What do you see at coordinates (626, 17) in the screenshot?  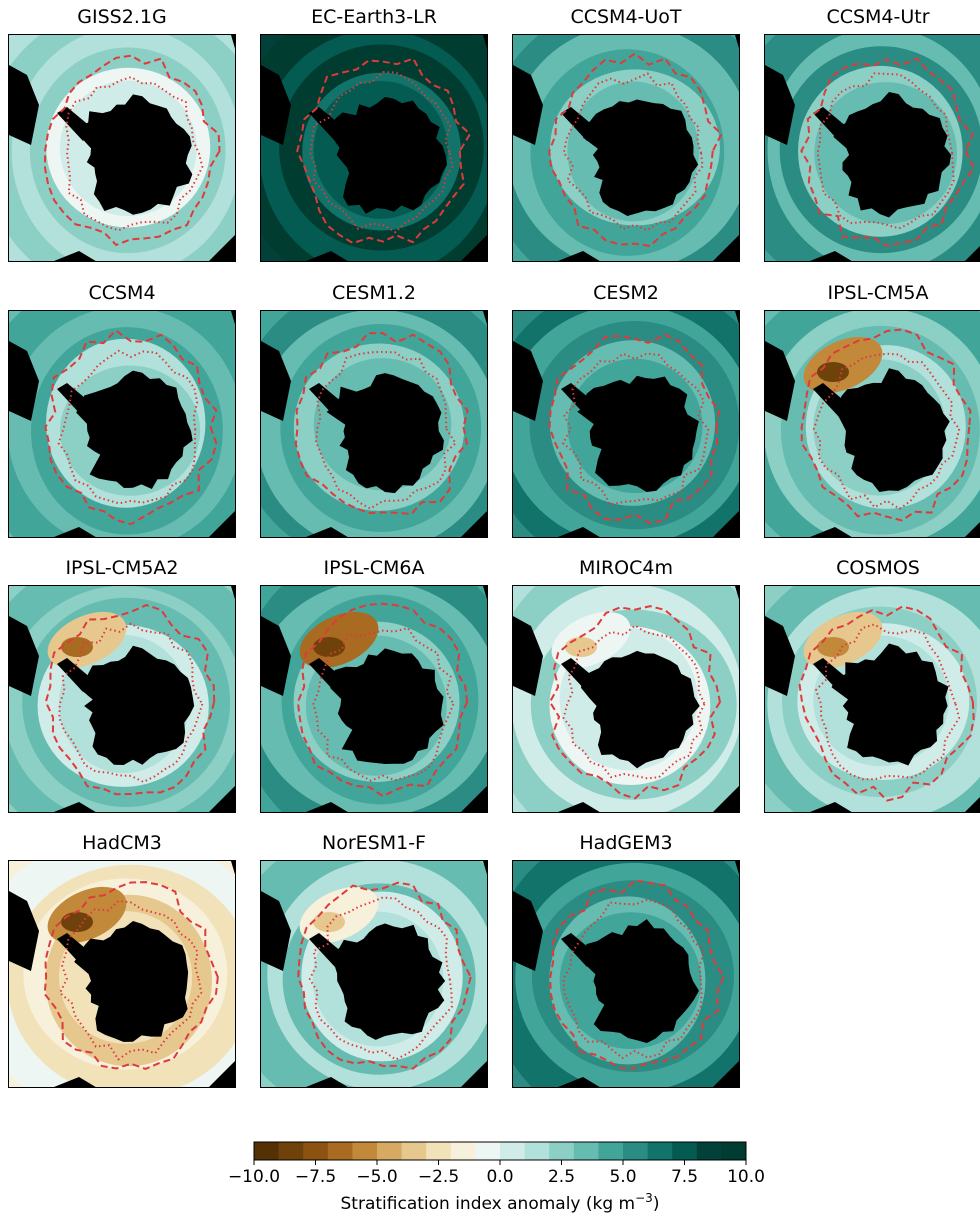 I see `panel-title: CCSM4-UoT` at bounding box center [626, 17].